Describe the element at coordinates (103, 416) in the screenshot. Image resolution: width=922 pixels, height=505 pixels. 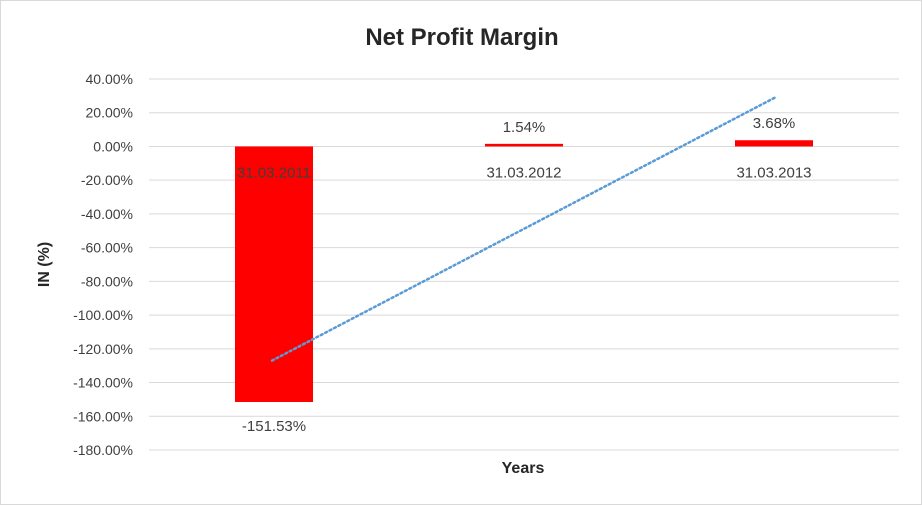
I see `y-tick-label: -160.00%` at that location.